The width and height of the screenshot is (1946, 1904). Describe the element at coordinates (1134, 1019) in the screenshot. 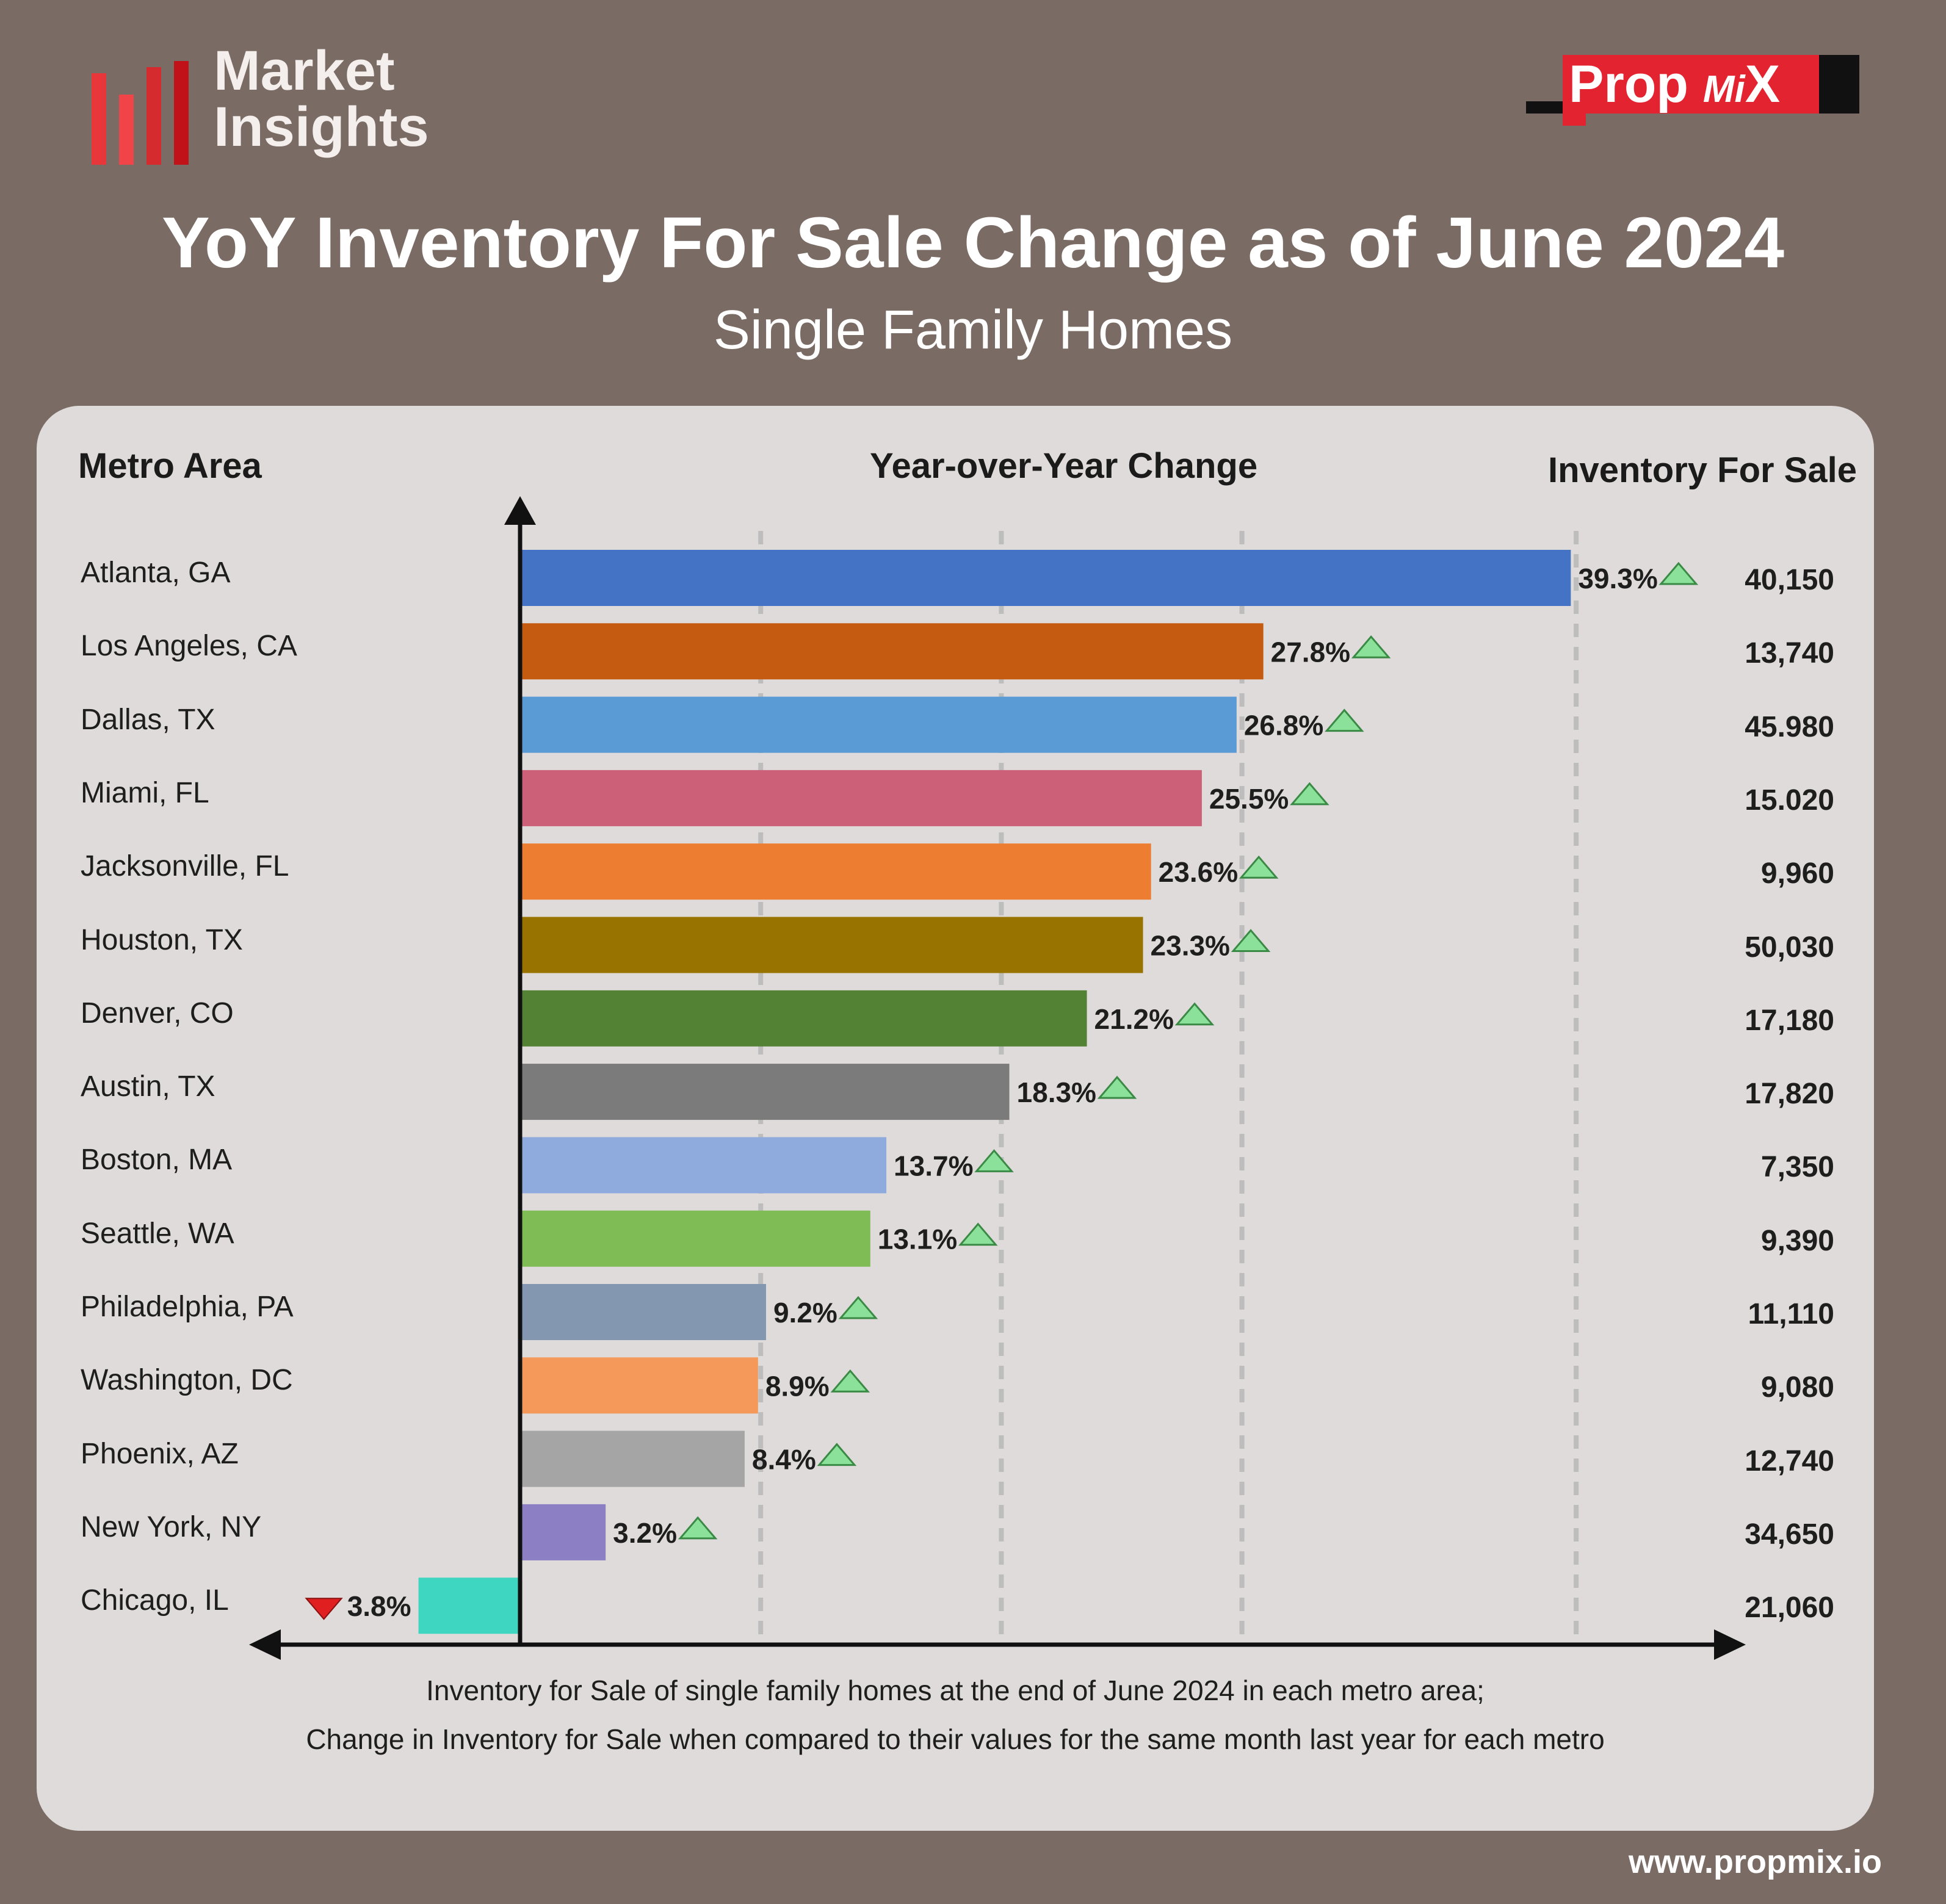

I see `value-label-7: 21.2%` at that location.